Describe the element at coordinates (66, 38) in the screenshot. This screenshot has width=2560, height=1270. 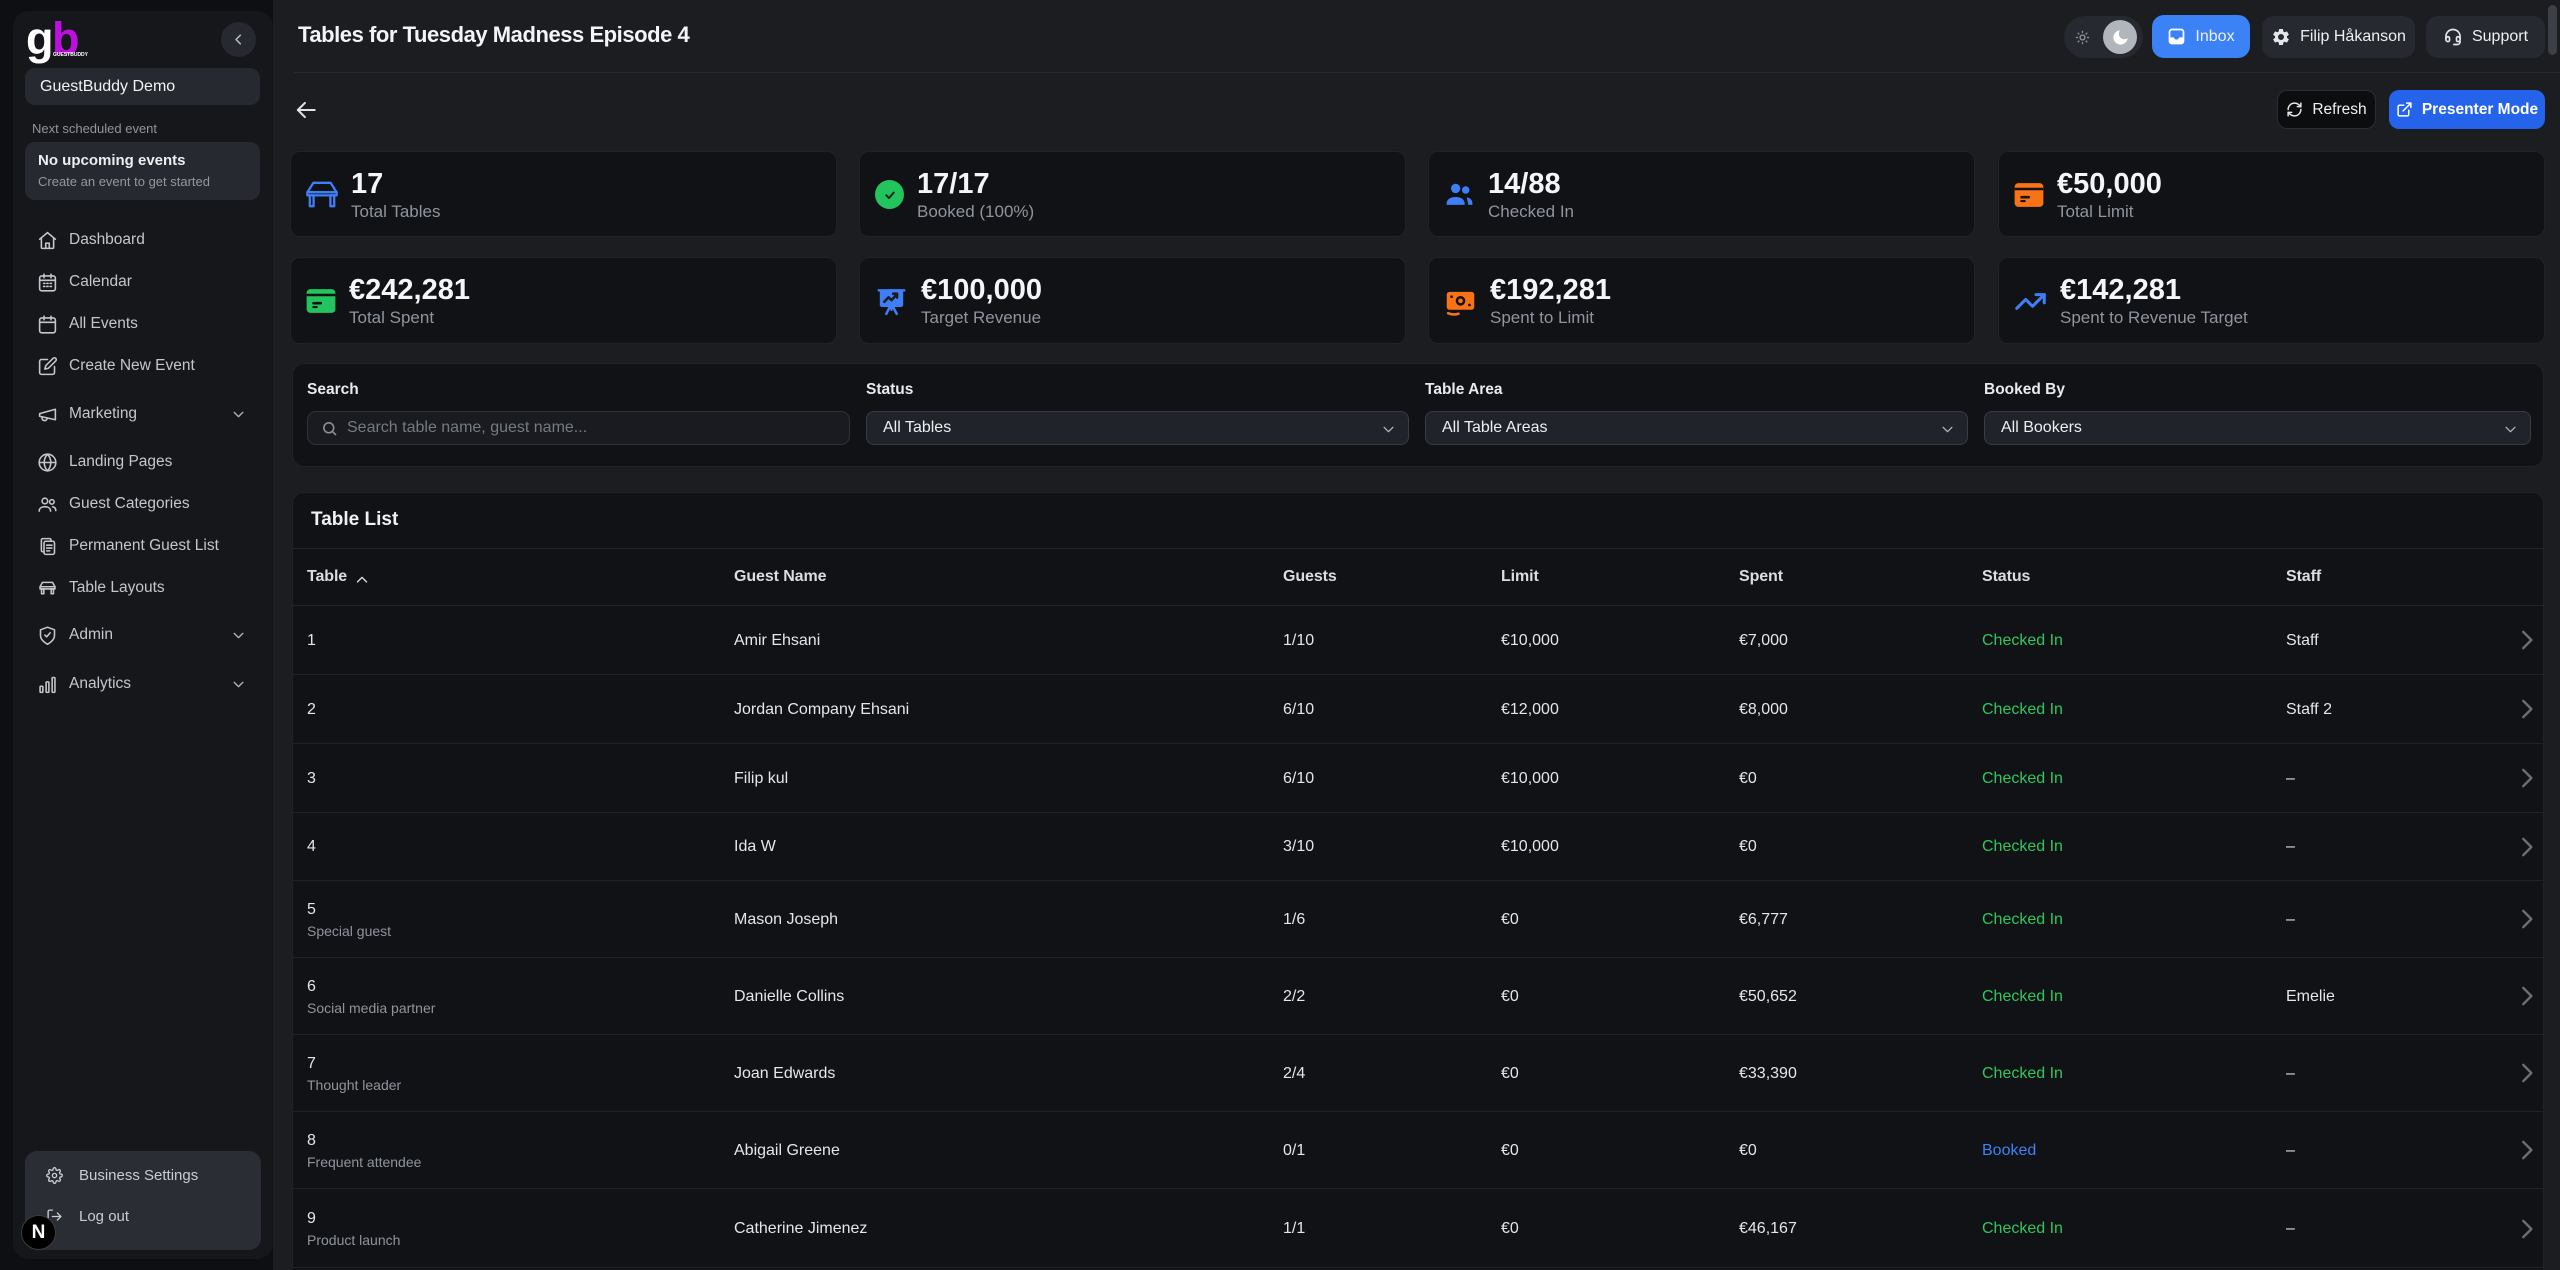
I see `svg-text: b` at that location.